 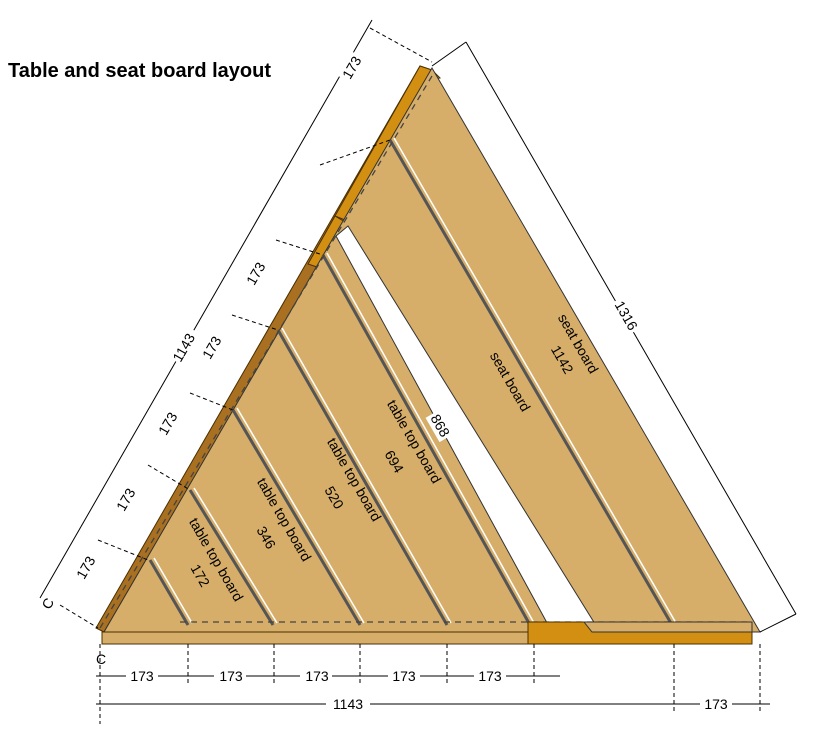 I want to click on bottom-dimension-lines, so click(x=433, y=684).